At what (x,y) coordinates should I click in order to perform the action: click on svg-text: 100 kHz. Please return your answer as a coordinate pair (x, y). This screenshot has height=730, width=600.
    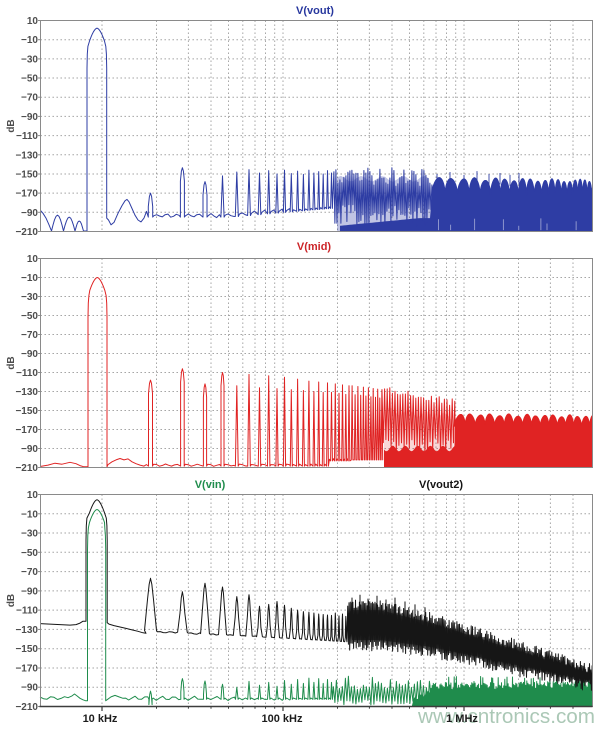
    Looking at the image, I should click on (282, 719).